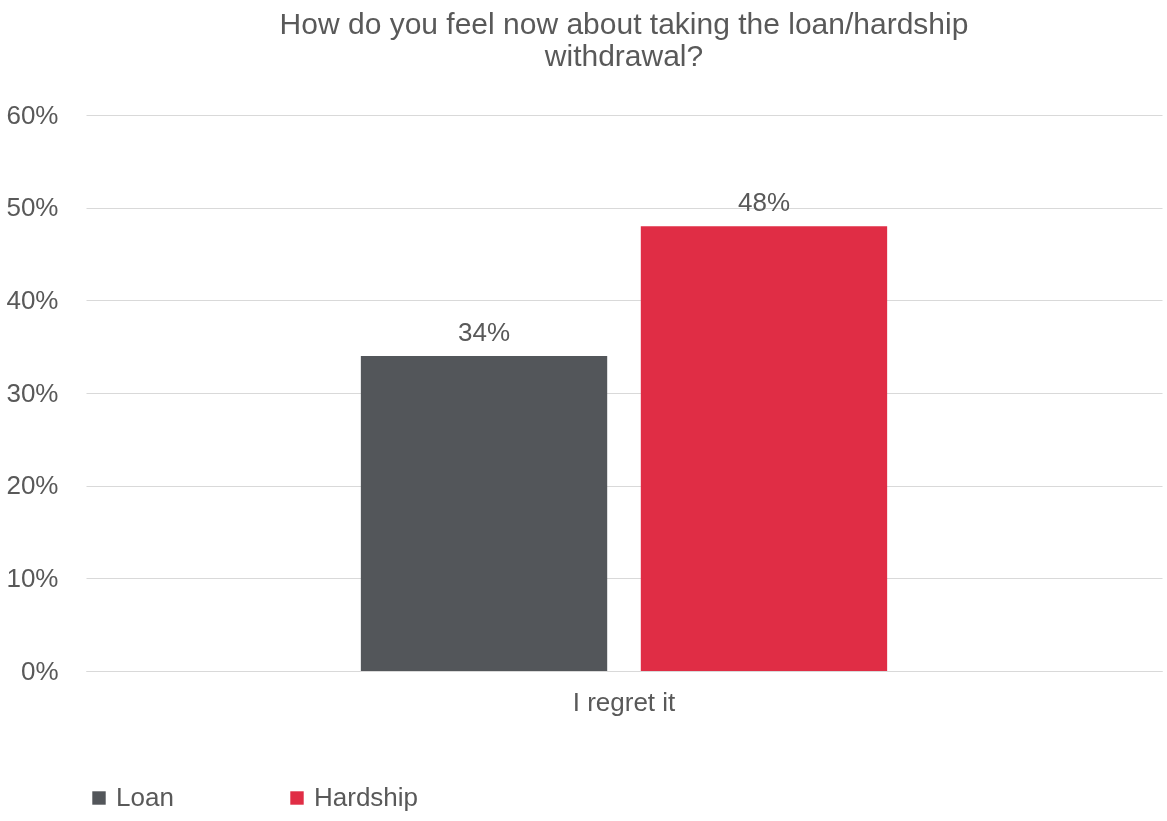 Image resolution: width=1167 pixels, height=821 pixels. What do you see at coordinates (32, 114) in the screenshot?
I see `y-tick-label: 60%` at bounding box center [32, 114].